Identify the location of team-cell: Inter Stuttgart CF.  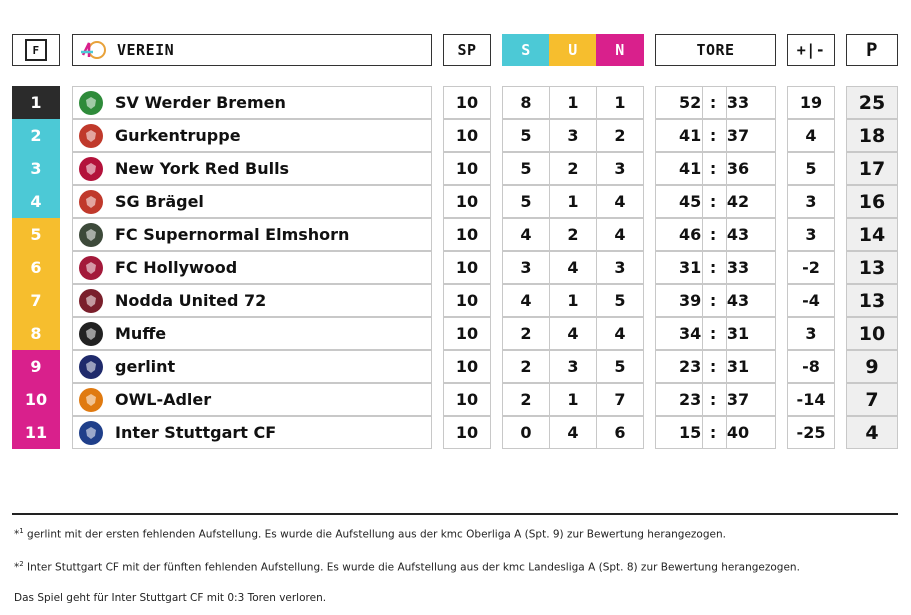
(252, 432).